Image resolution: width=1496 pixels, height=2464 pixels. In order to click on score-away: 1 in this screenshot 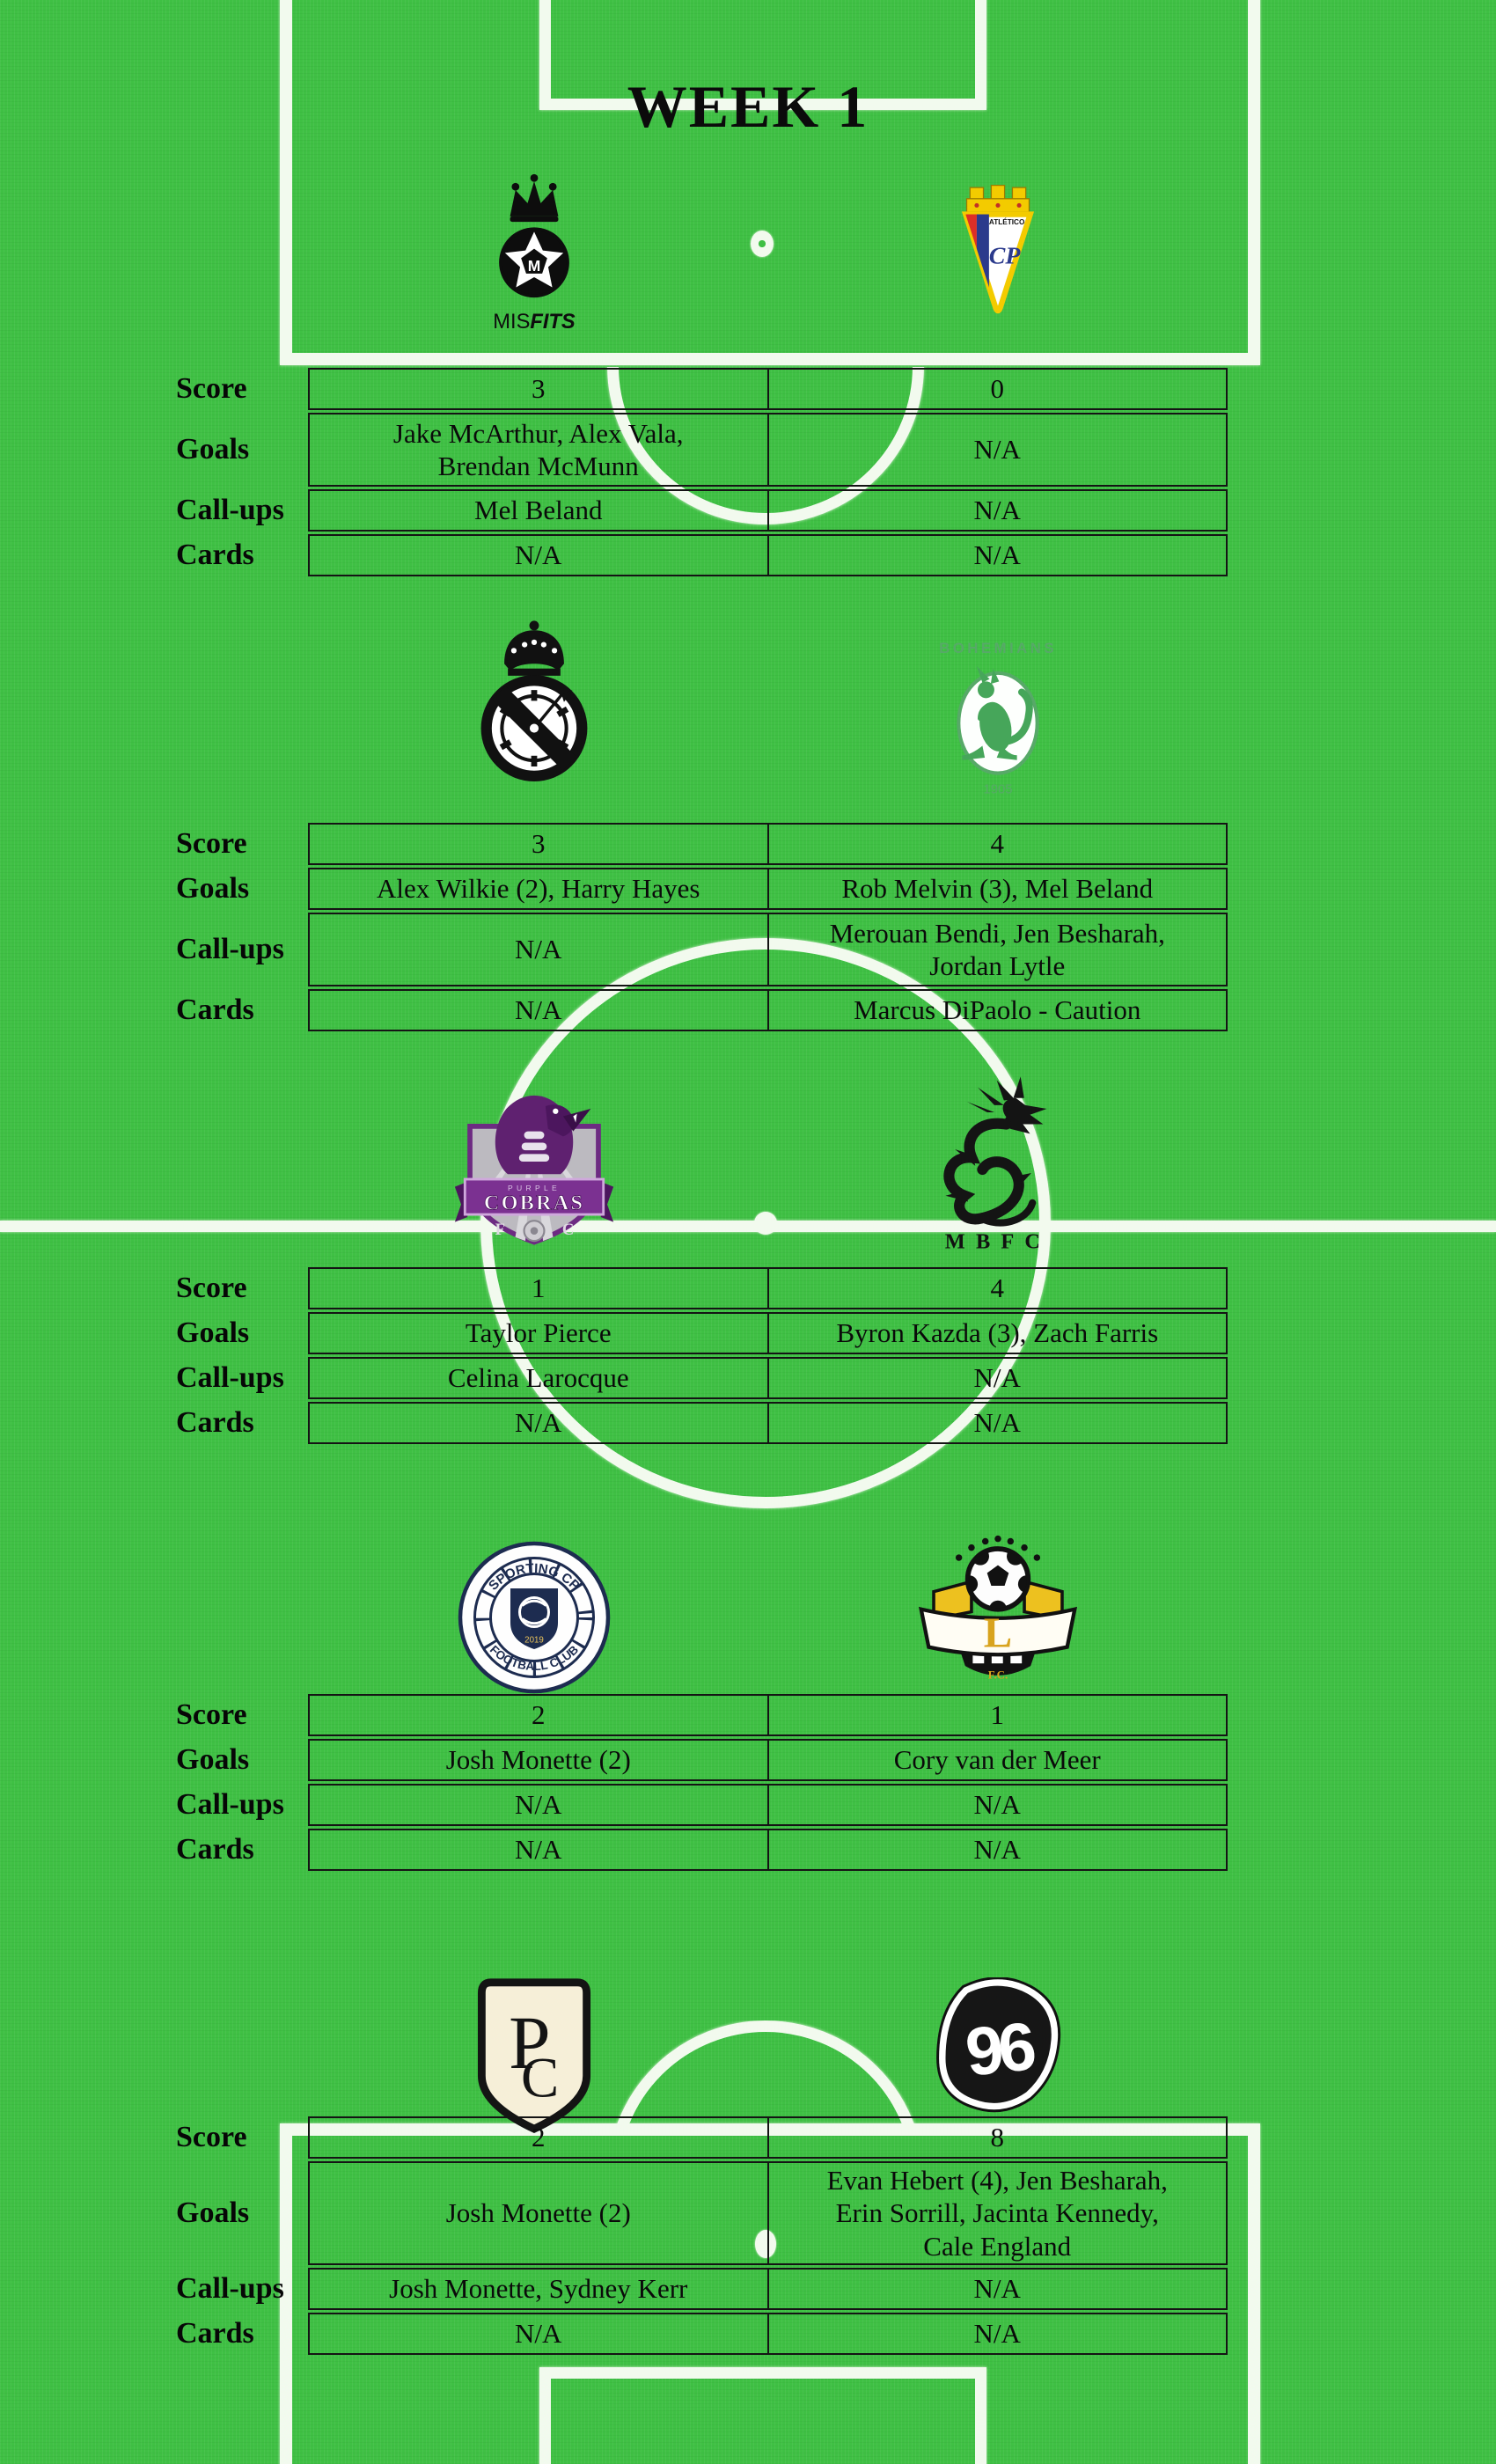, I will do `click(998, 1715)`.